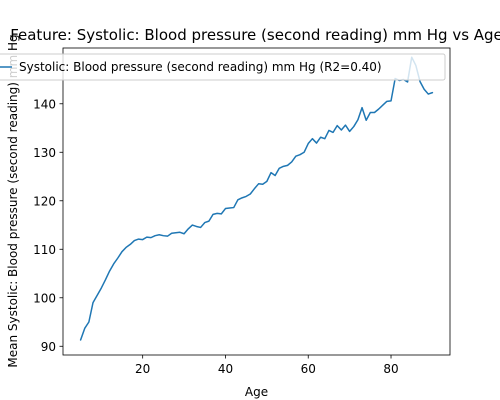 The height and width of the screenshot is (400, 500). I want to click on y-tick-label: 120, so click(44, 201).